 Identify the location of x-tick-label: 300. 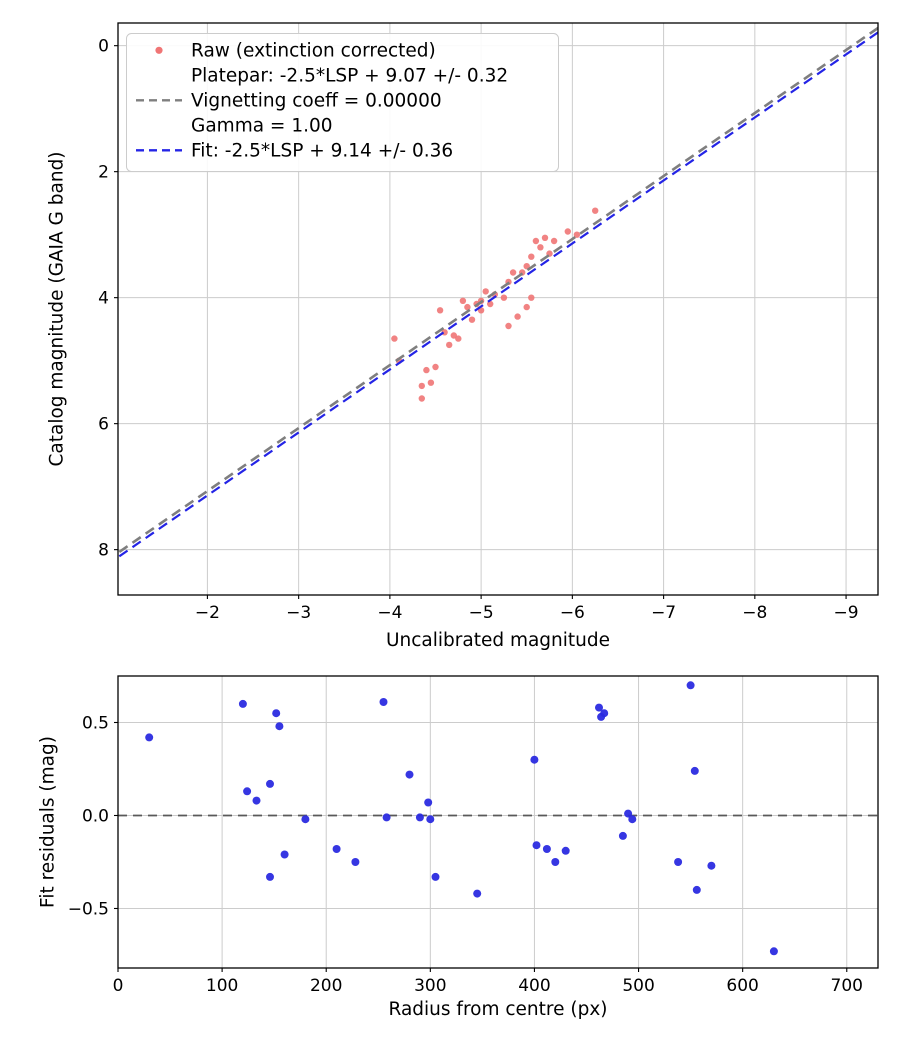
(430, 986).